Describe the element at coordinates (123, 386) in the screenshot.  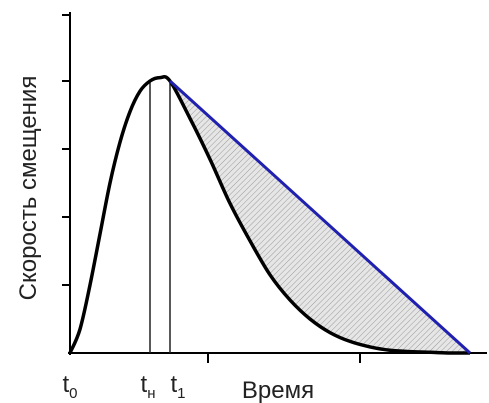
I see `marker-labels: t0 tн t1` at that location.